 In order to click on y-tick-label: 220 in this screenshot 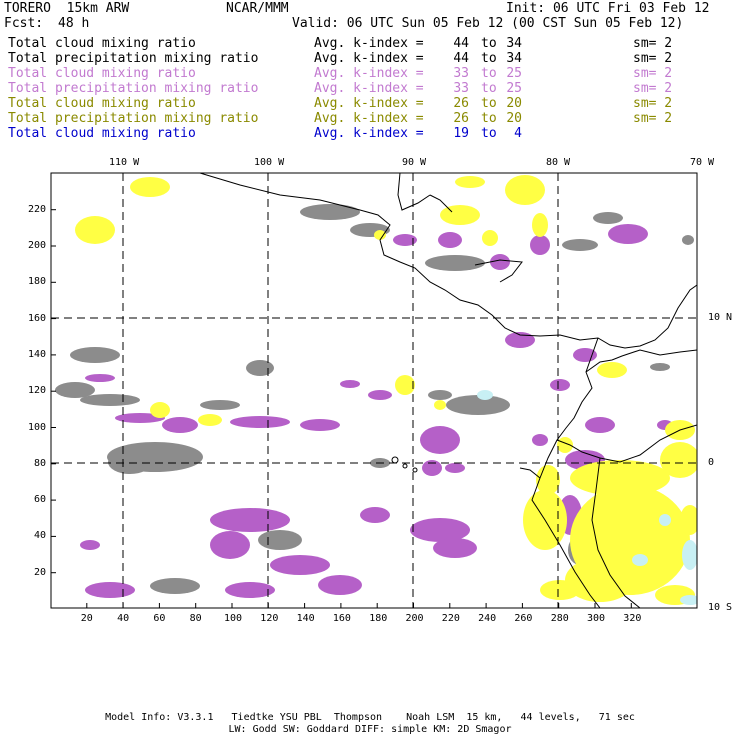, I will do `click(36, 209)`.